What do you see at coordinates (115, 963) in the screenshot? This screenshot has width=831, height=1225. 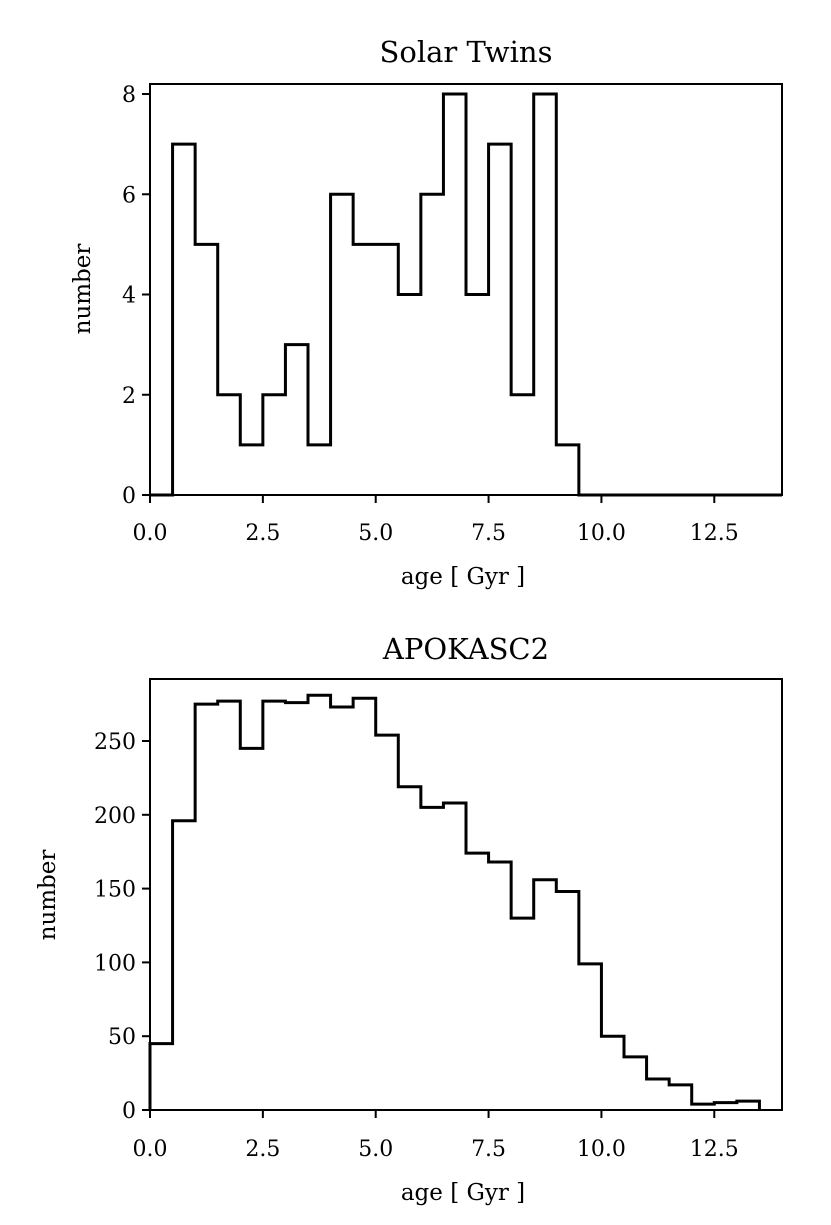 I see `y-tick-label: 100` at bounding box center [115, 963].